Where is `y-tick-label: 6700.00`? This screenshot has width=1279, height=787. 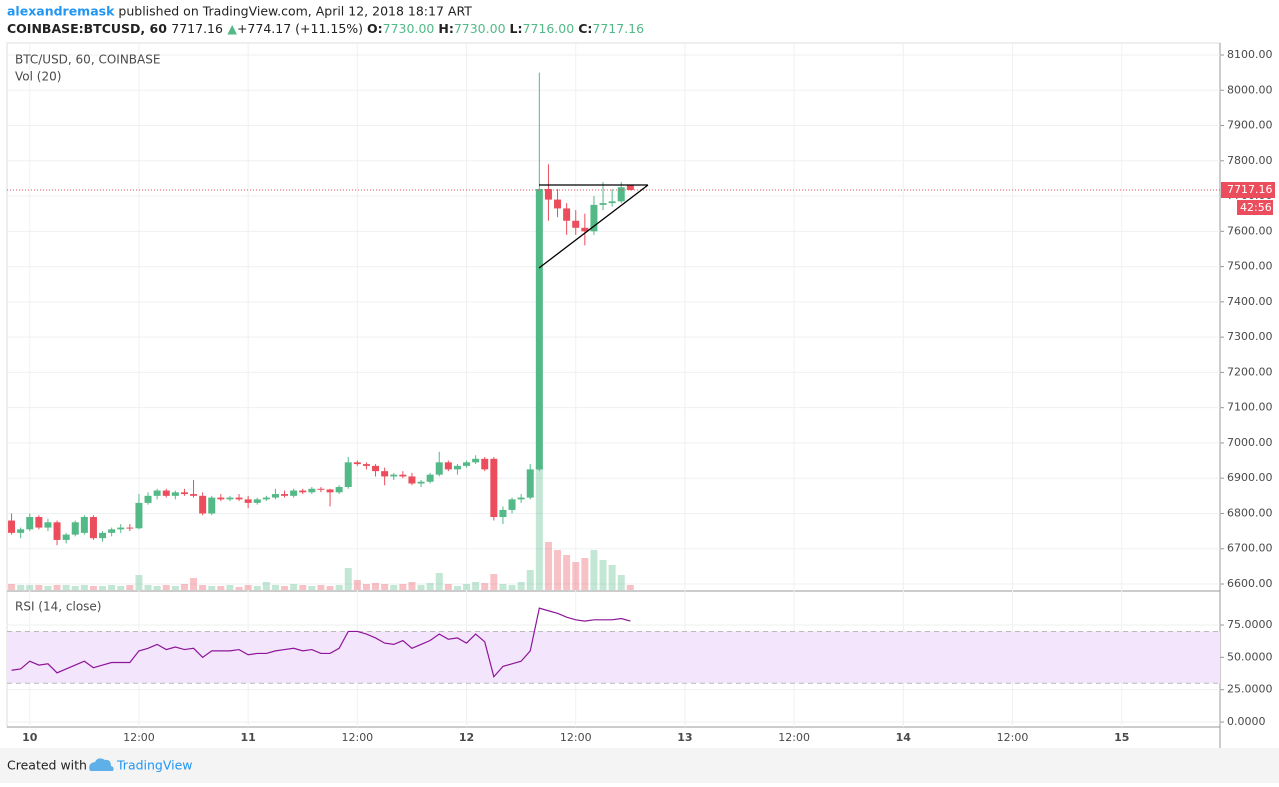 y-tick-label: 6700.00 is located at coordinates (1250, 548).